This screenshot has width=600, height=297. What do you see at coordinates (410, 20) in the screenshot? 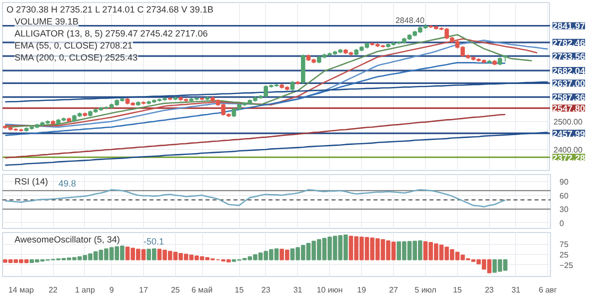
I see `annotation: 2848.40` at bounding box center [410, 20].